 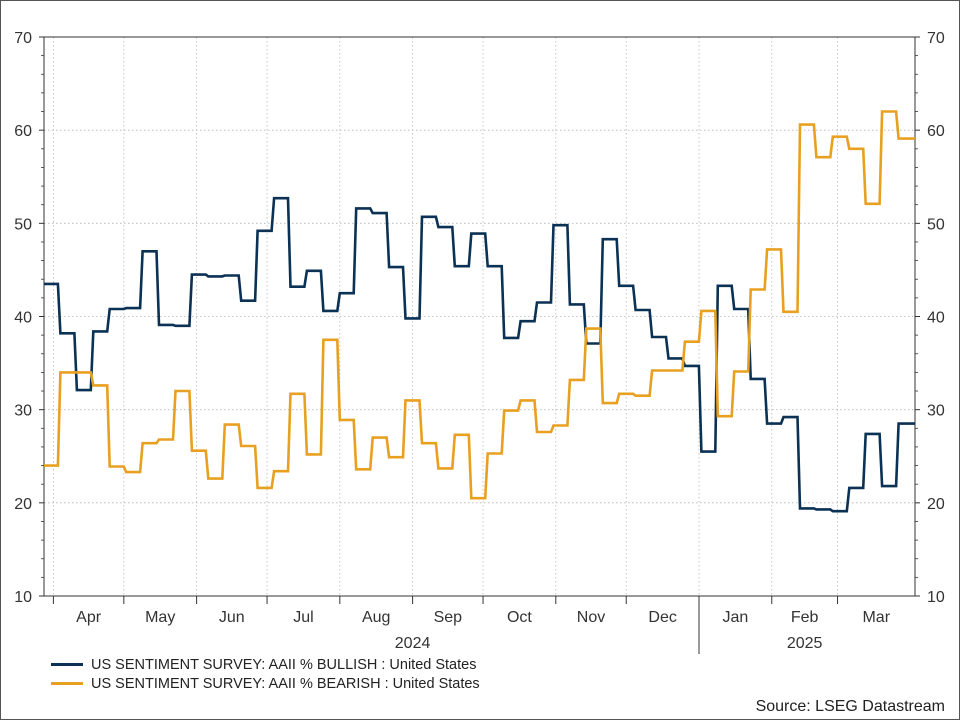 I want to click on x-tick-label: May, so click(x=160, y=617).